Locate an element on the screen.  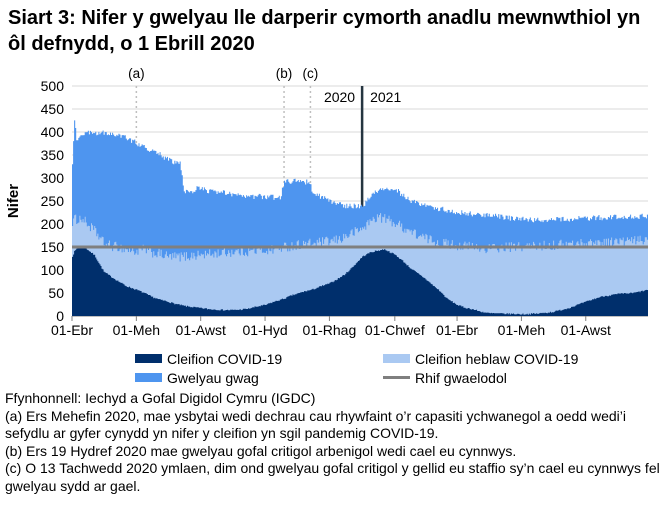
y-tick-label: 0 is located at coordinates (60, 316).